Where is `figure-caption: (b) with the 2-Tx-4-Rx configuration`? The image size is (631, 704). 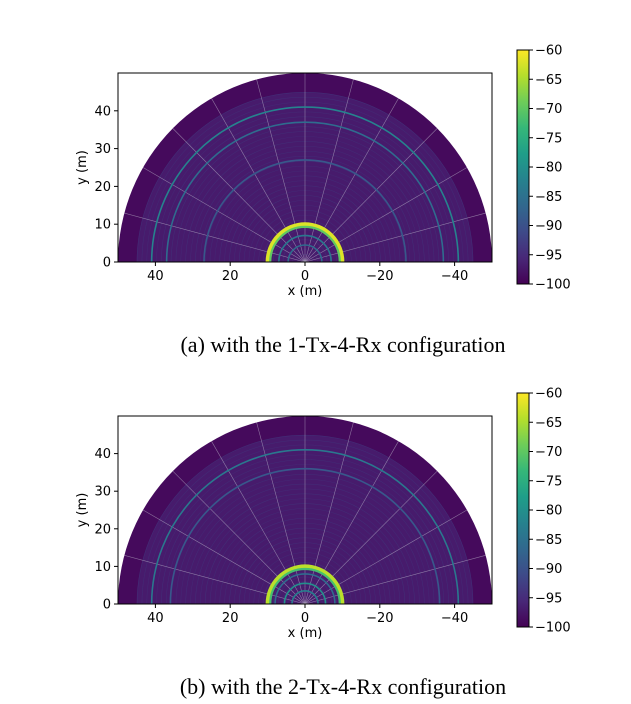
figure-caption: (b) with the 2-Tx-4-Rx configuration is located at coordinates (343, 686).